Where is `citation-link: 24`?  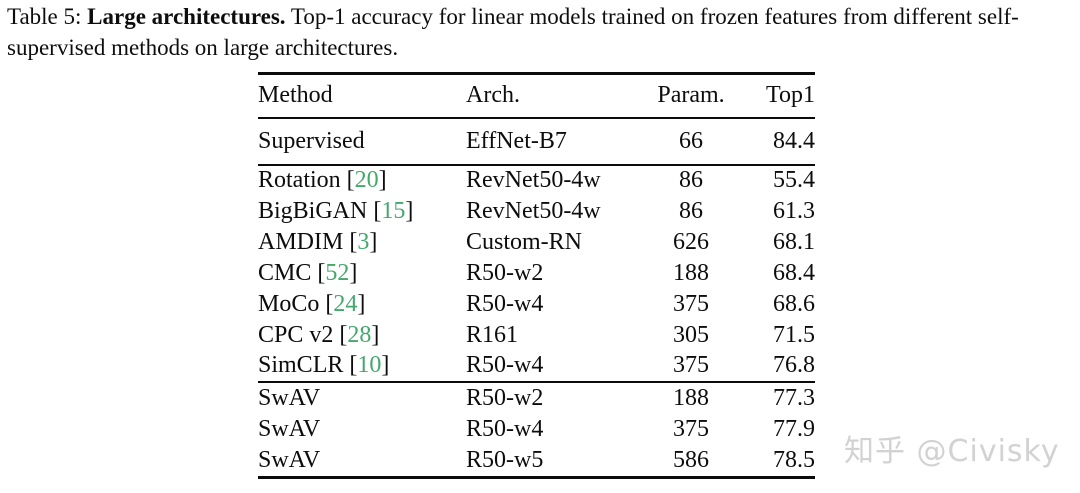
citation-link: 24 is located at coordinates (345, 303).